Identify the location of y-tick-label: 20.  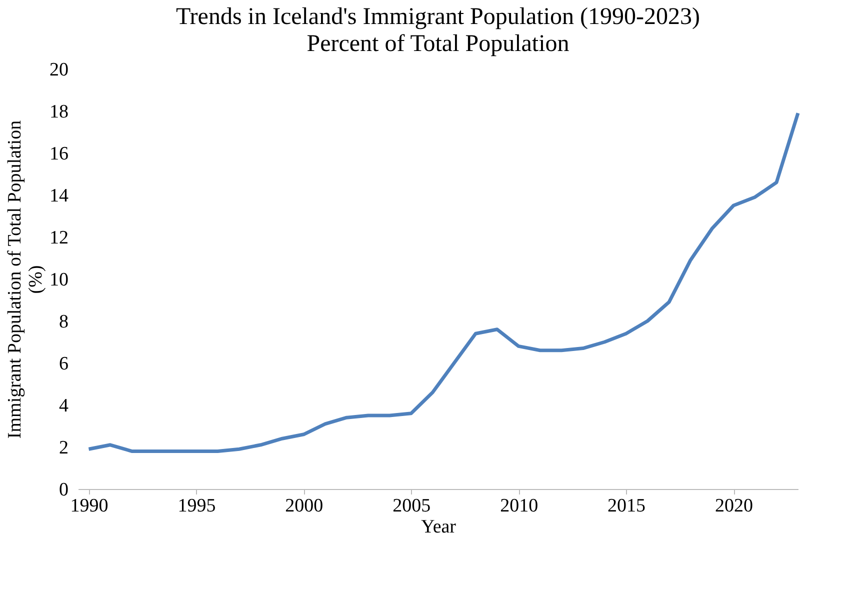
(59, 70).